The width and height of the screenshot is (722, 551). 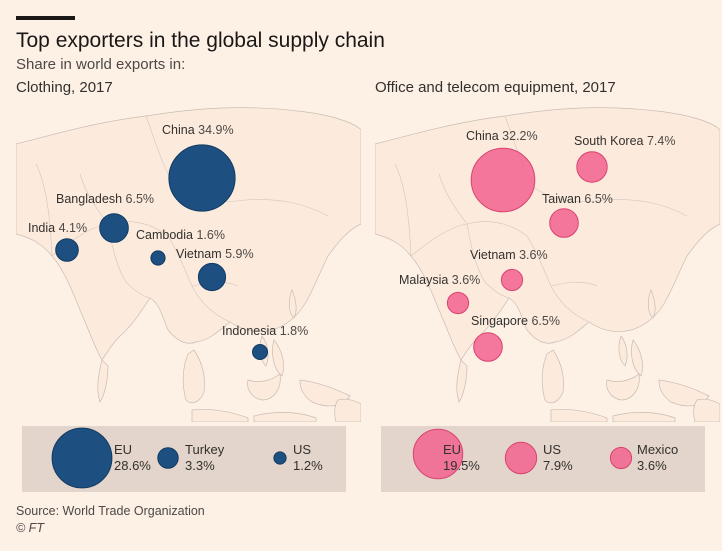 I want to click on legend-label-mexico: Mexico 3.6%, so click(x=657, y=458).